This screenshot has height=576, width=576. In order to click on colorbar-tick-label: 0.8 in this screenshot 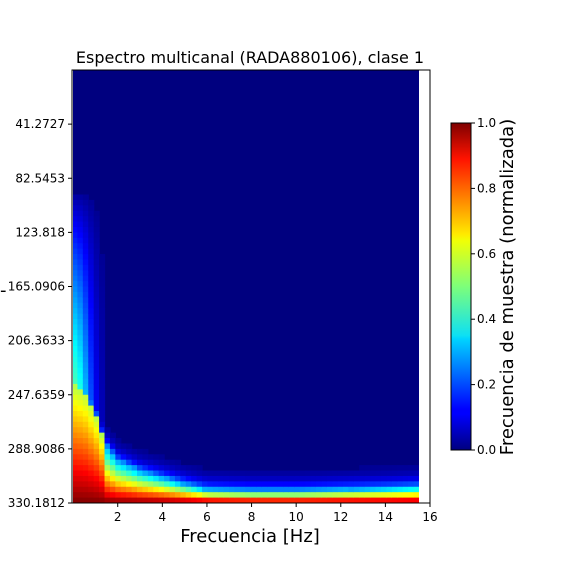, I will do `click(486, 188)`.